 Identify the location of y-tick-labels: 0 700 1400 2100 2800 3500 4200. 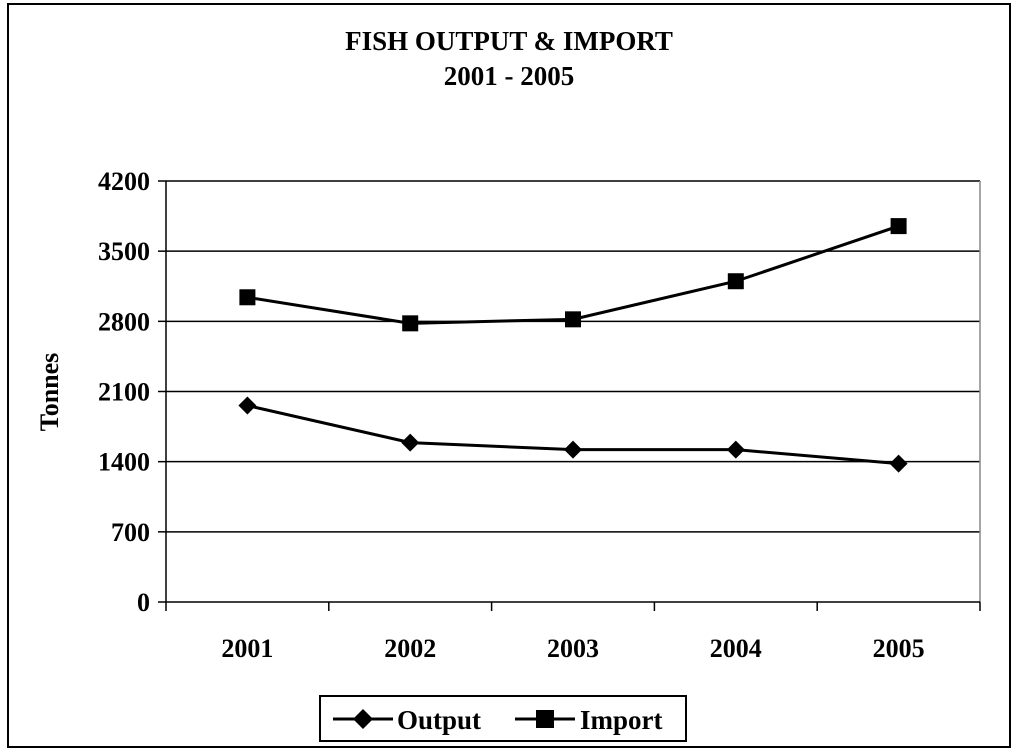
(124, 392).